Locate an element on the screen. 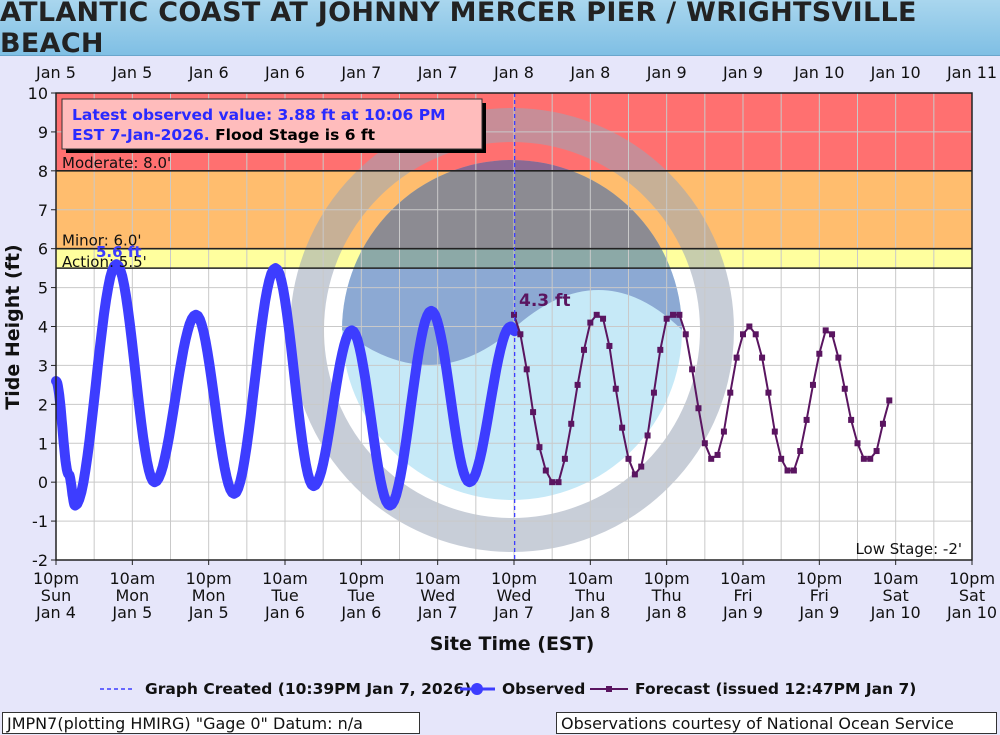 This screenshot has height=735, width=1000. bottom-tick-label: Jan 10 is located at coordinates (971, 612).